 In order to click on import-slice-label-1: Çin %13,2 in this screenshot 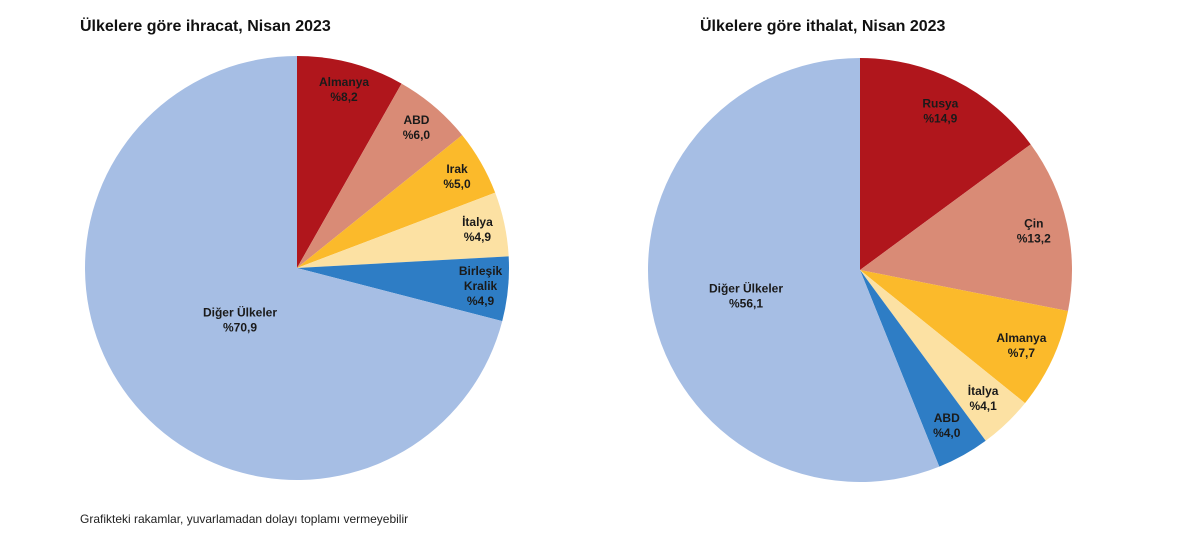, I will do `click(1034, 231)`.